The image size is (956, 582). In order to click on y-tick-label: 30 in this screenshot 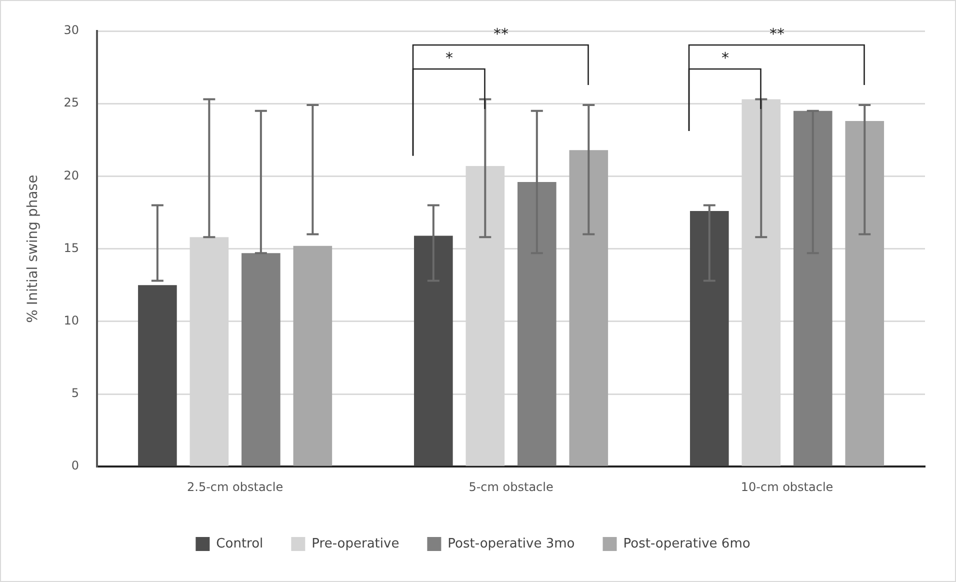, I will do `click(72, 30)`.